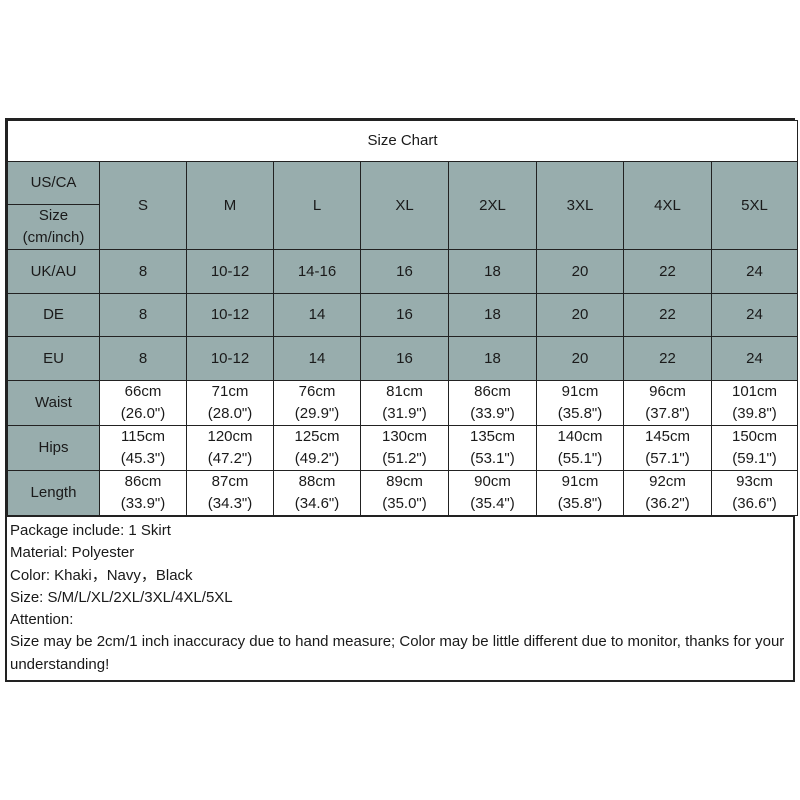  Describe the element at coordinates (143, 391) in the screenshot. I see `cm-value: 66cm` at that location.